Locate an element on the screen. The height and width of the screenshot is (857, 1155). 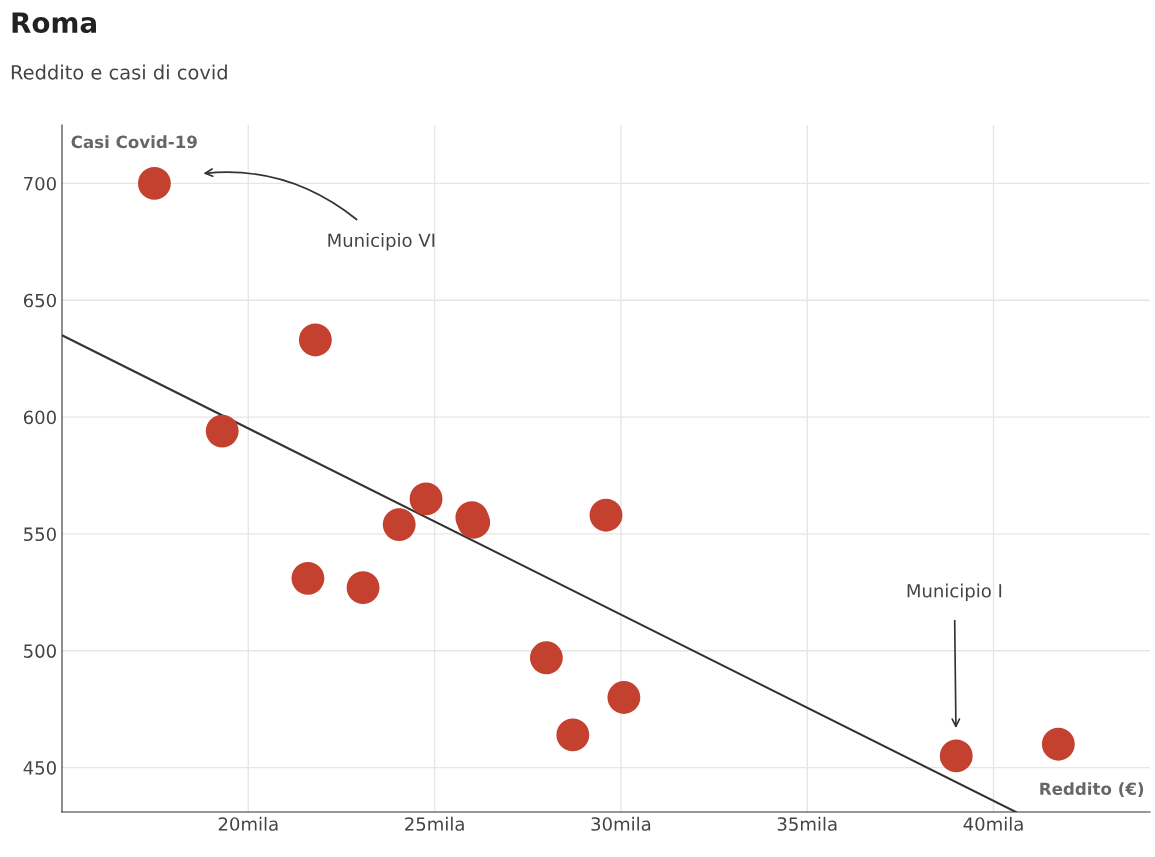
annotation: Municipio VI is located at coordinates (381, 242).